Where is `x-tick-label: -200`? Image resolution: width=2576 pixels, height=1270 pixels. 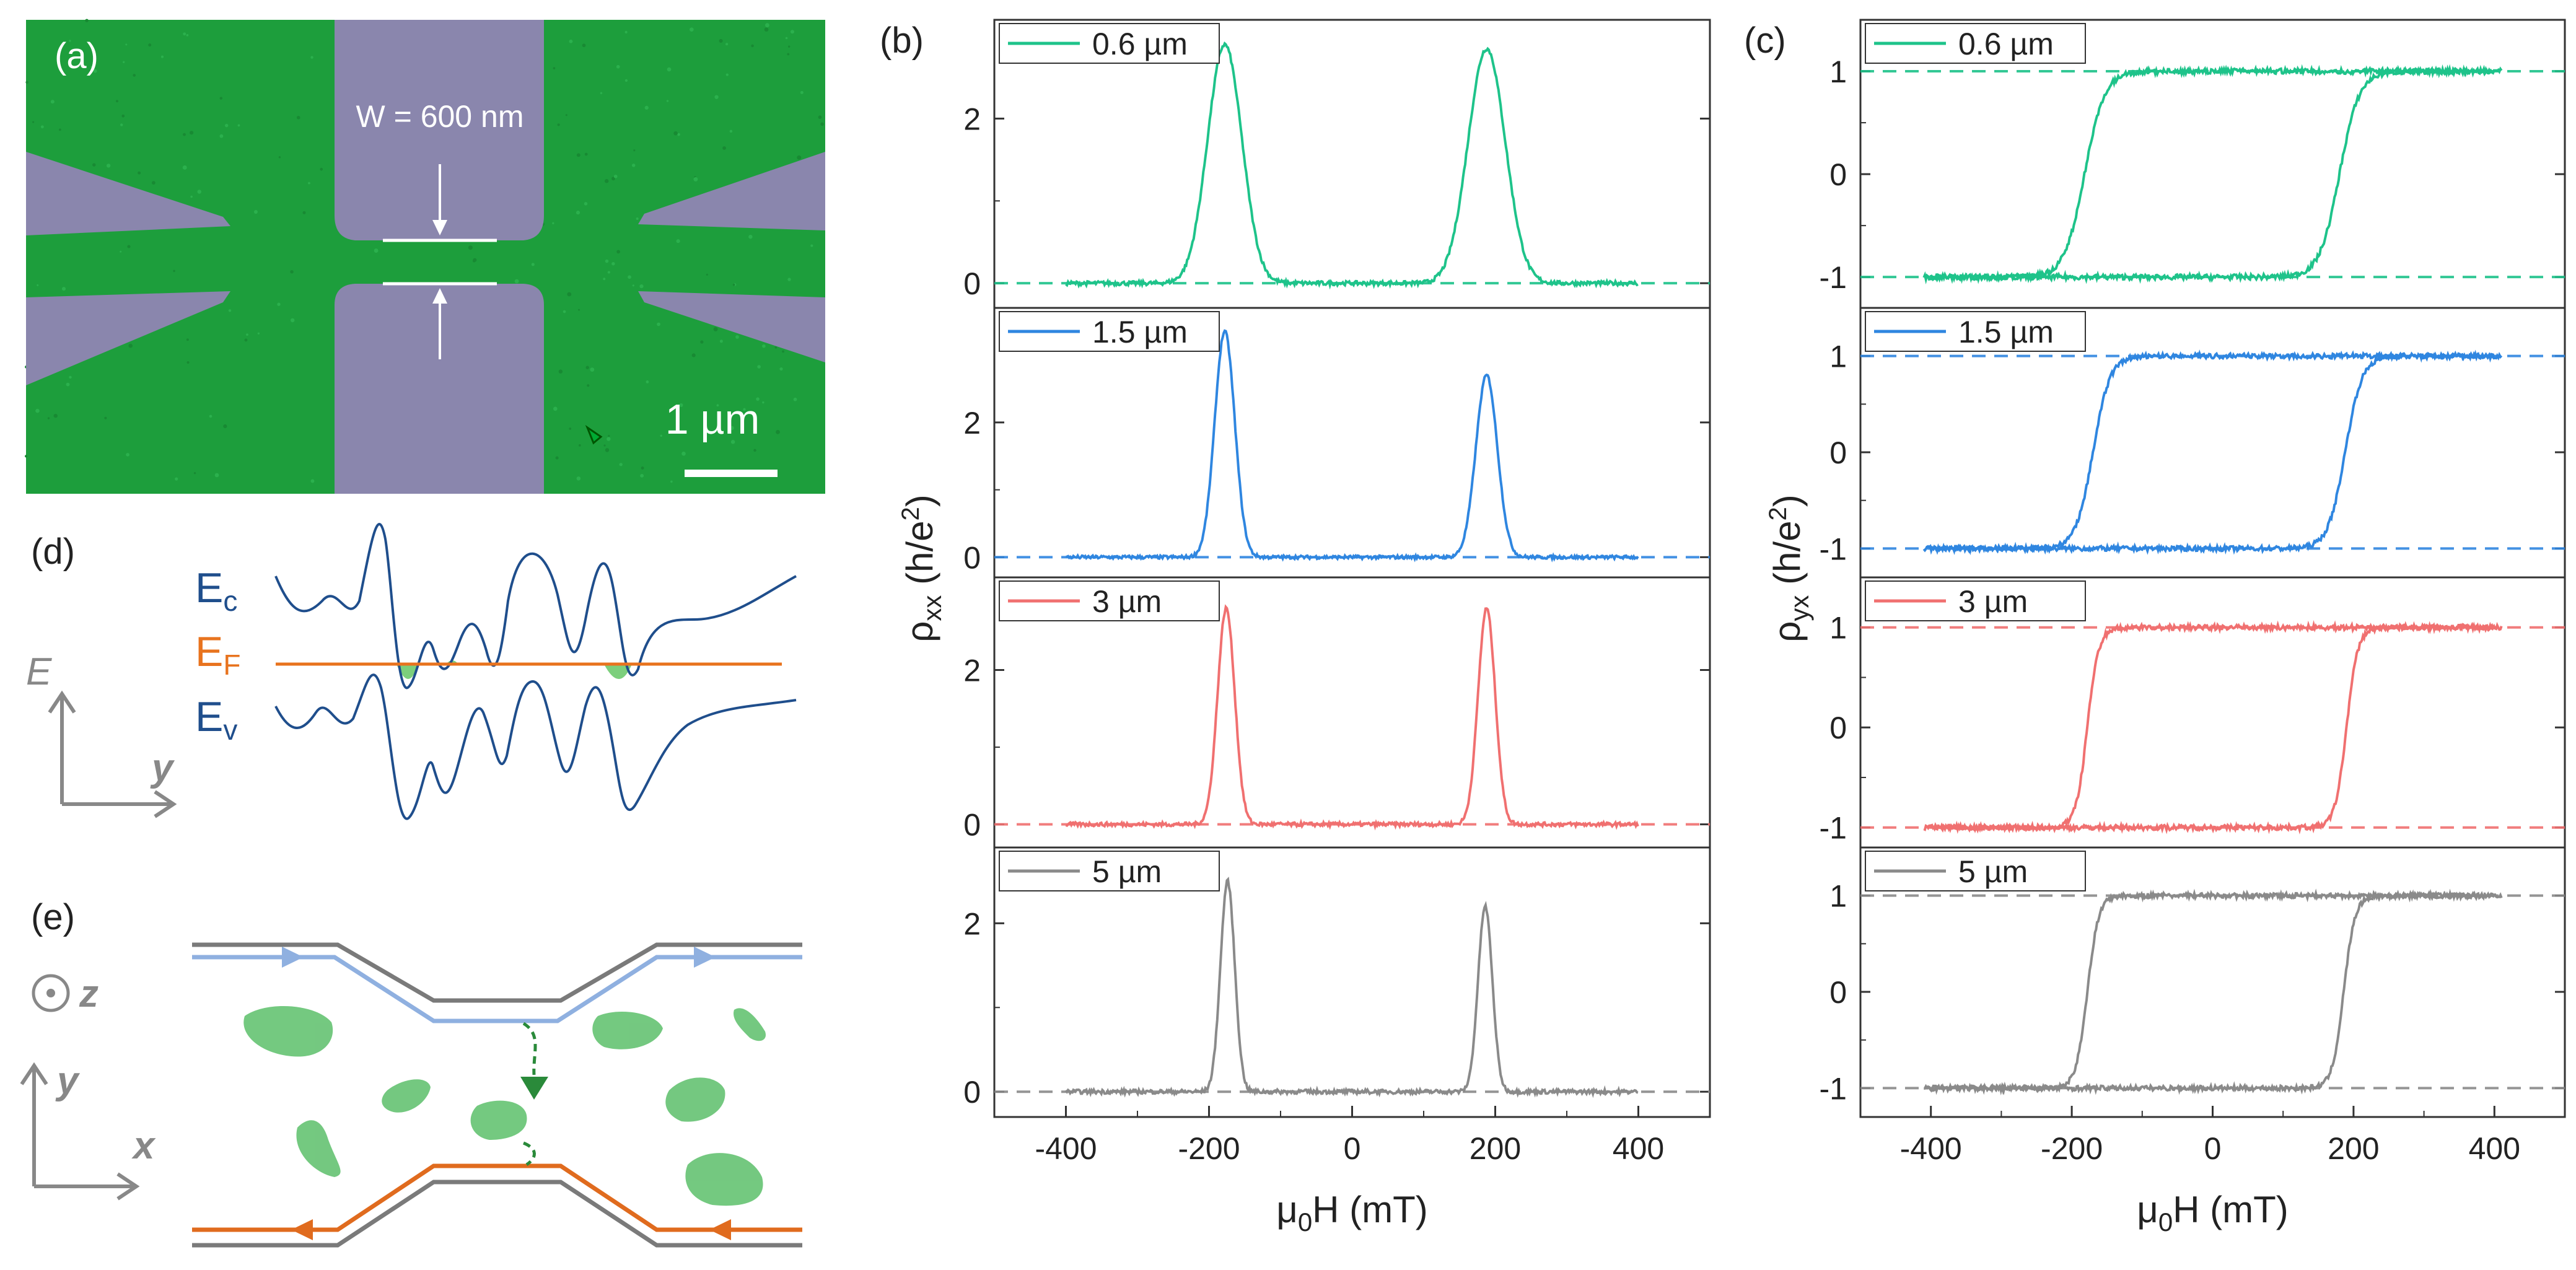
x-tick-label: -200 is located at coordinates (2072, 1148).